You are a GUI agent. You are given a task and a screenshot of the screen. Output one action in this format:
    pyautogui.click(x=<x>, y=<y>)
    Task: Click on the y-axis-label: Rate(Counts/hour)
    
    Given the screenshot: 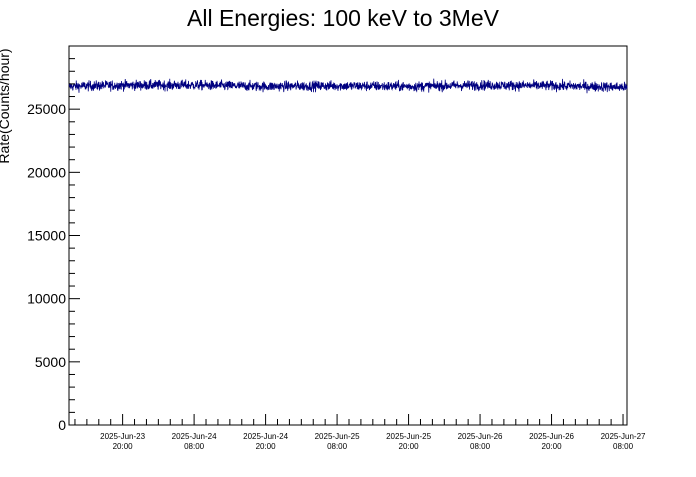 What is the action you would take?
    pyautogui.click(x=6, y=105)
    